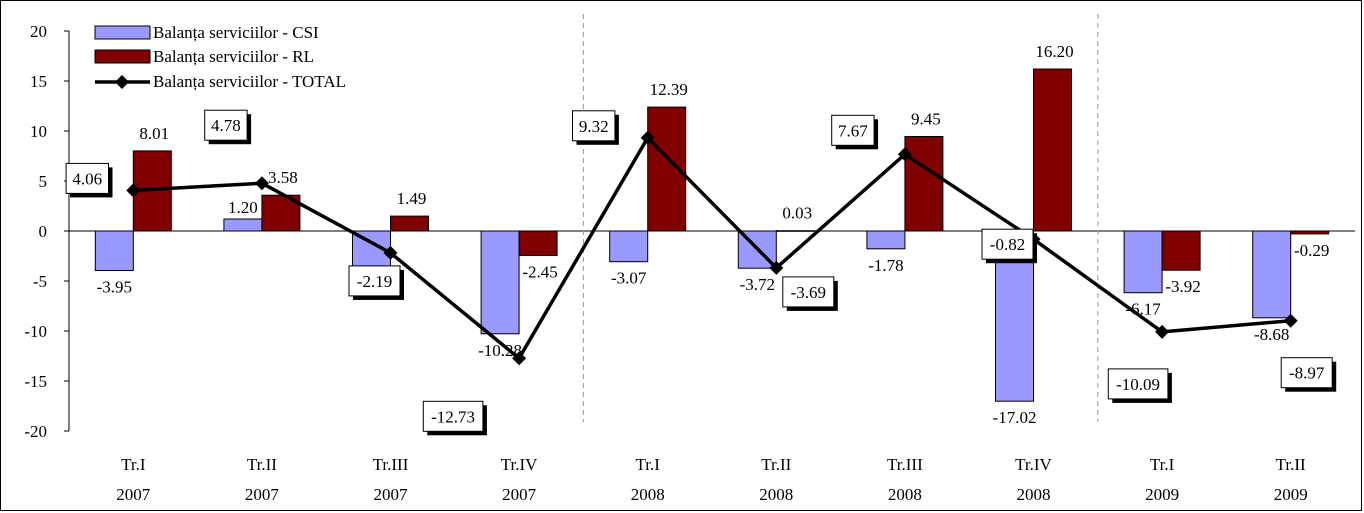  What do you see at coordinates (35, 381) in the screenshot?
I see `y-tick-label: -15` at bounding box center [35, 381].